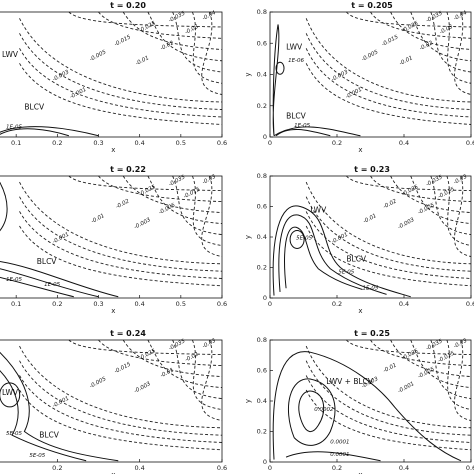 This screenshot has height=474, width=474. I want to click on y-tick-label: 0.6, so click(262, 43).